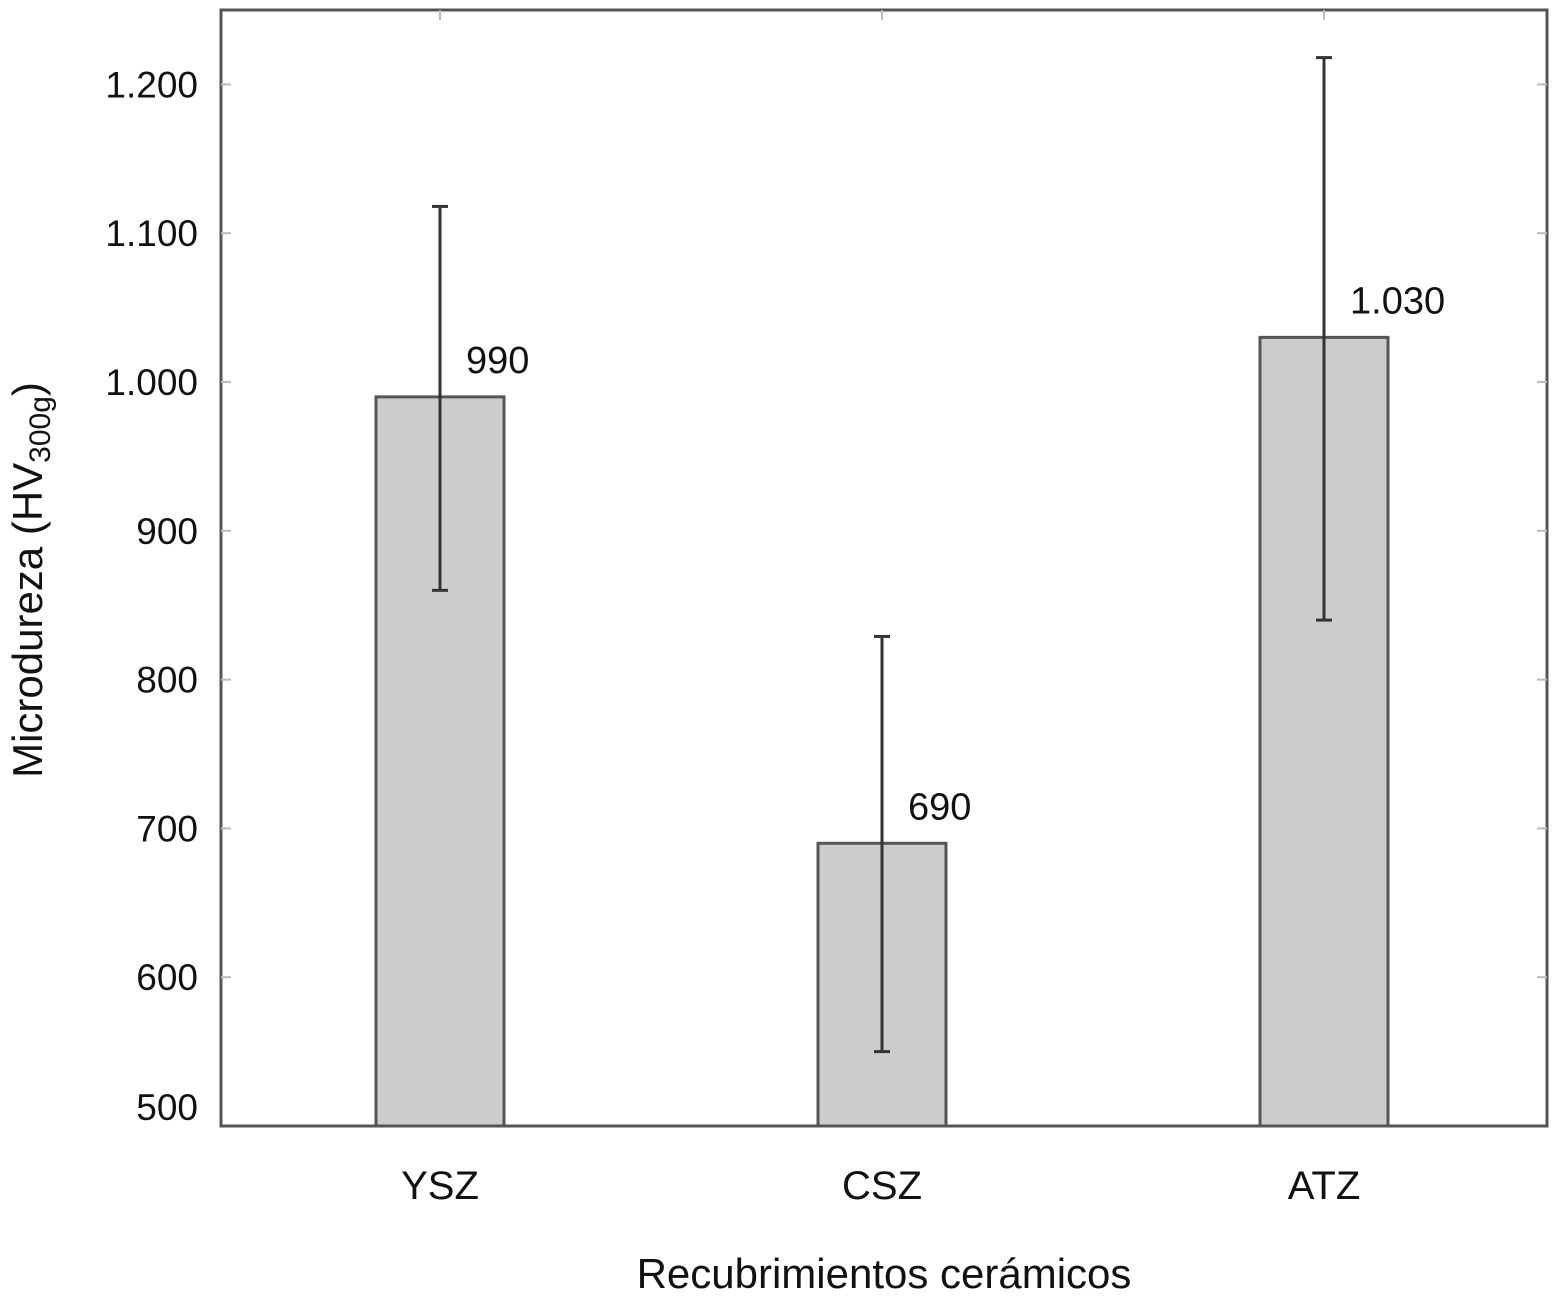 This screenshot has width=1553, height=1297. Describe the element at coordinates (497, 361) in the screenshot. I see `data-label-ysz: 990` at that location.